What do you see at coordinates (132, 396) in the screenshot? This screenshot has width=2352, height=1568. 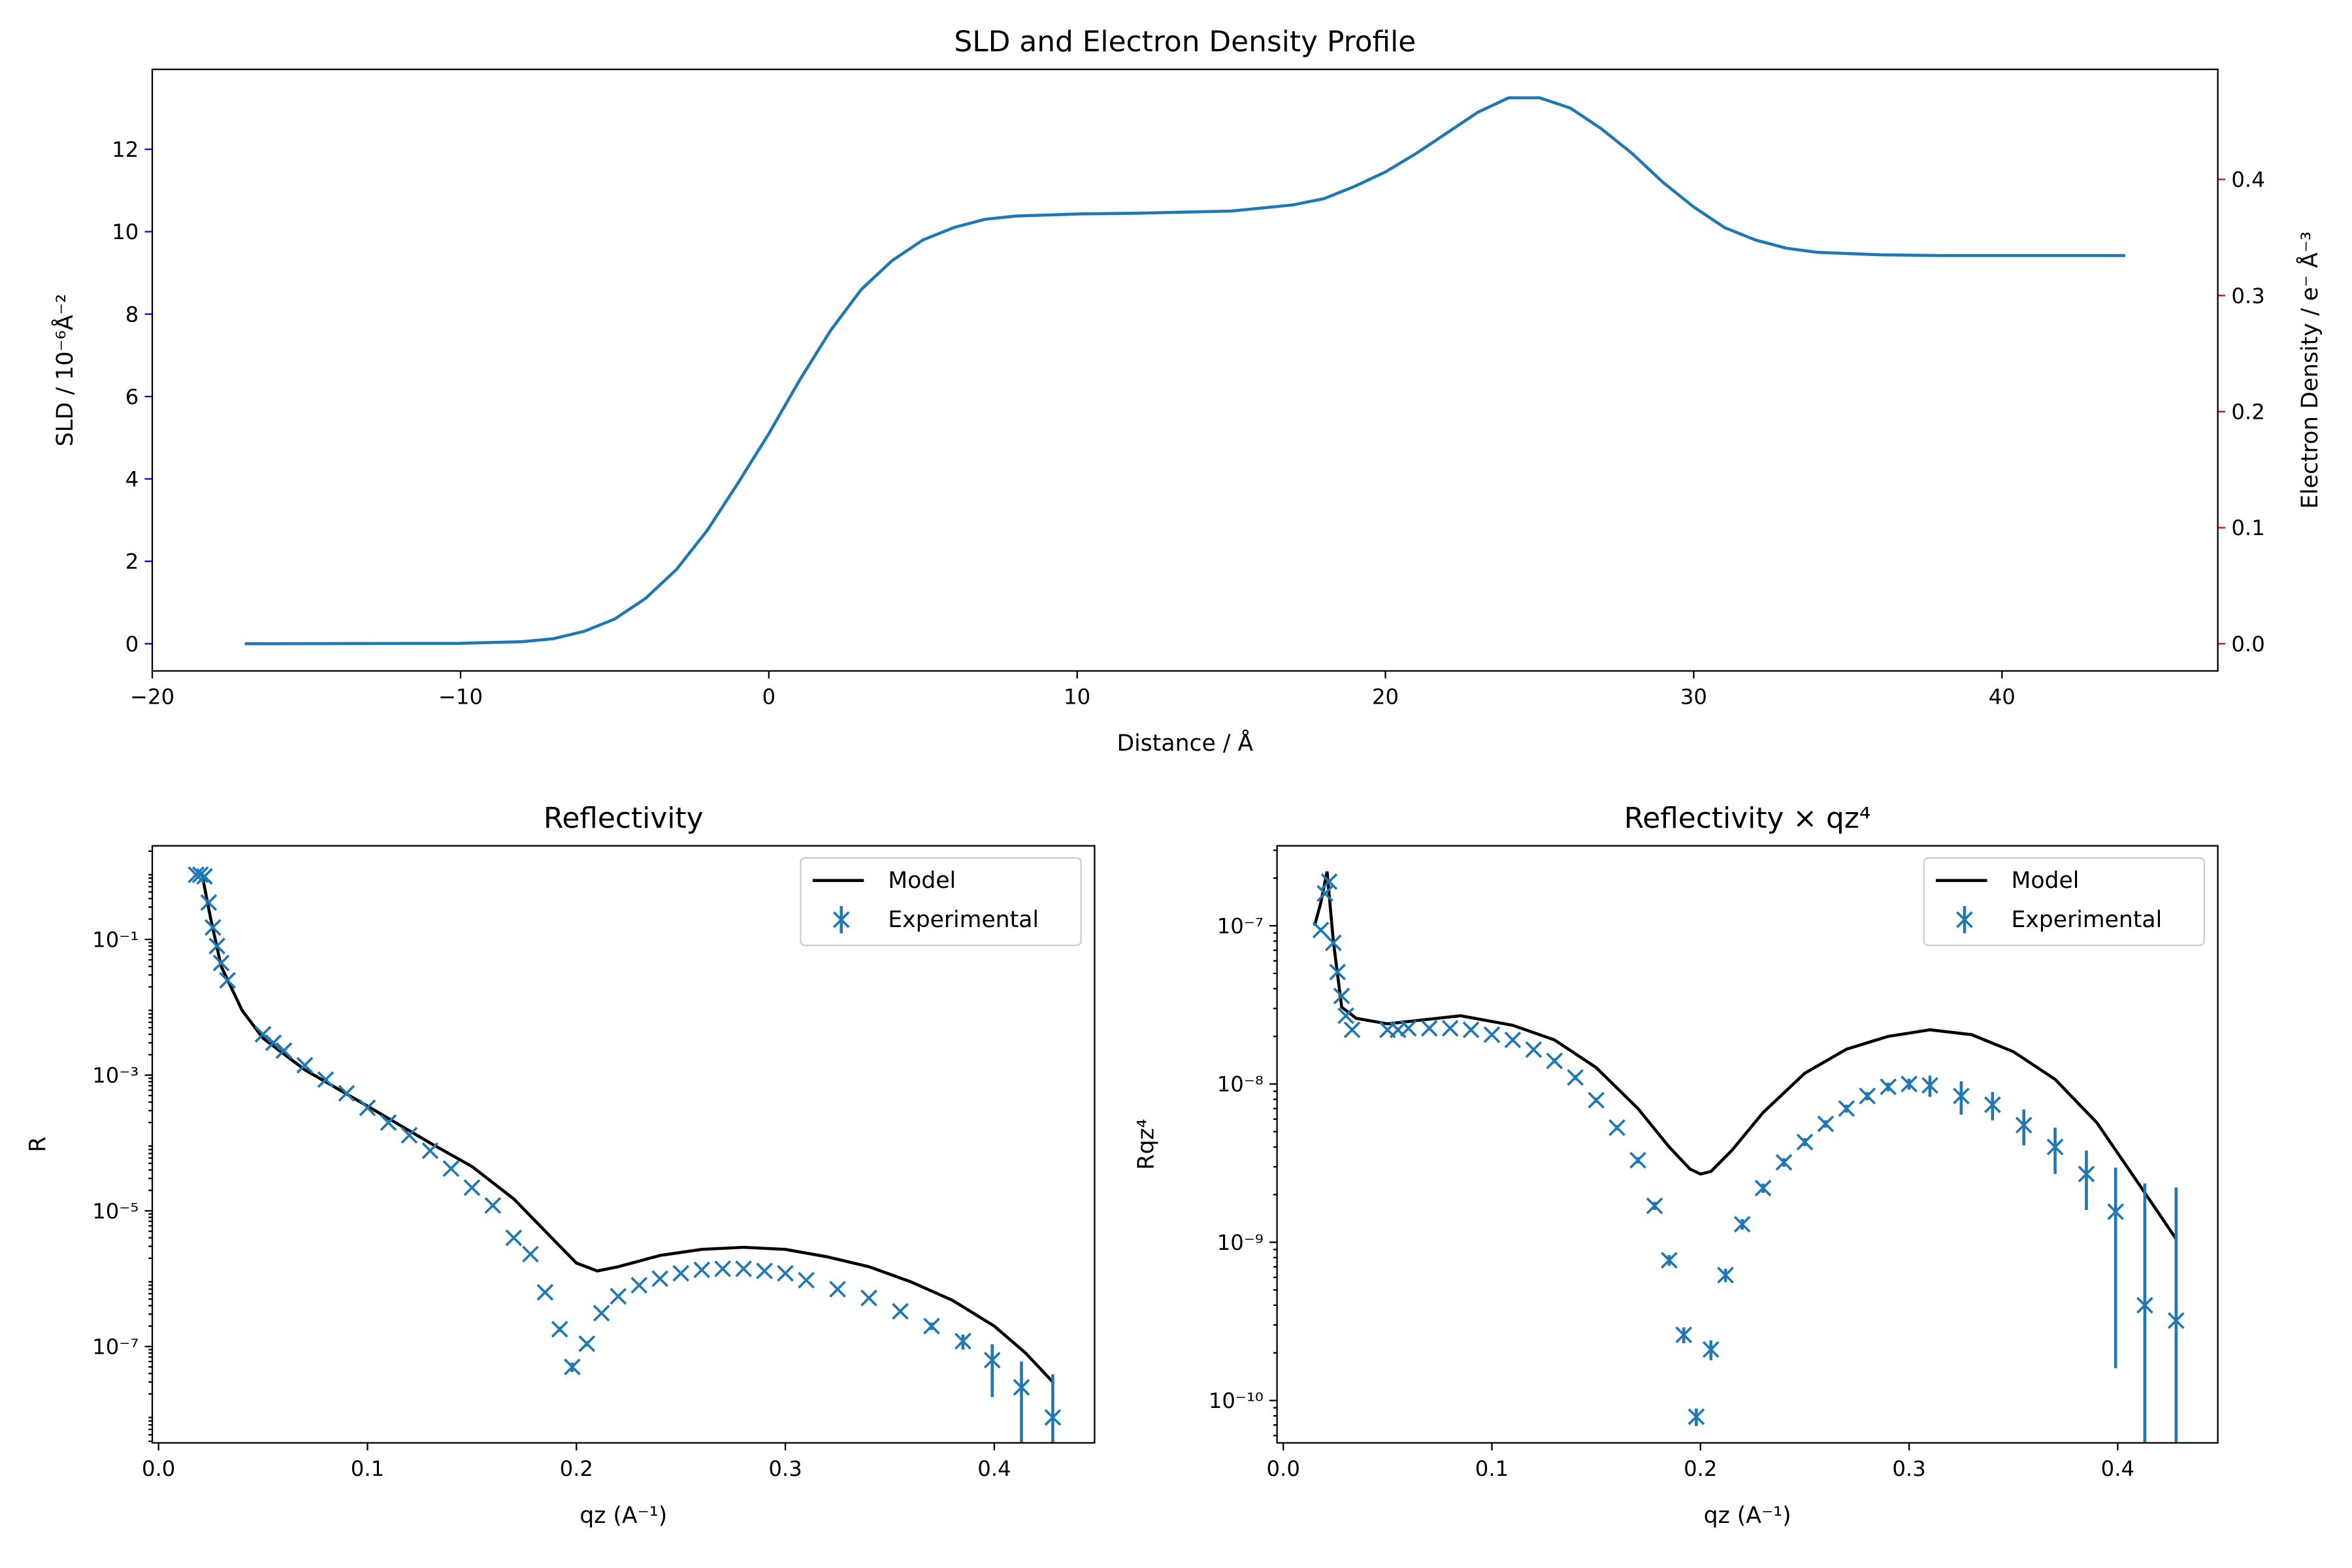 I see `y-tick-label: 6` at bounding box center [132, 396].